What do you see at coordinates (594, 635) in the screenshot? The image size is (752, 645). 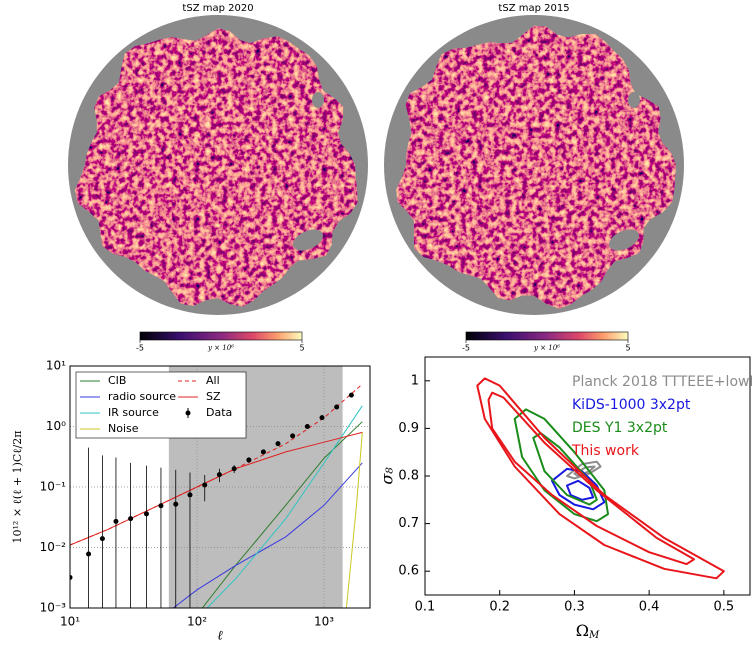 I see `x-label-subscript: M` at bounding box center [594, 635].